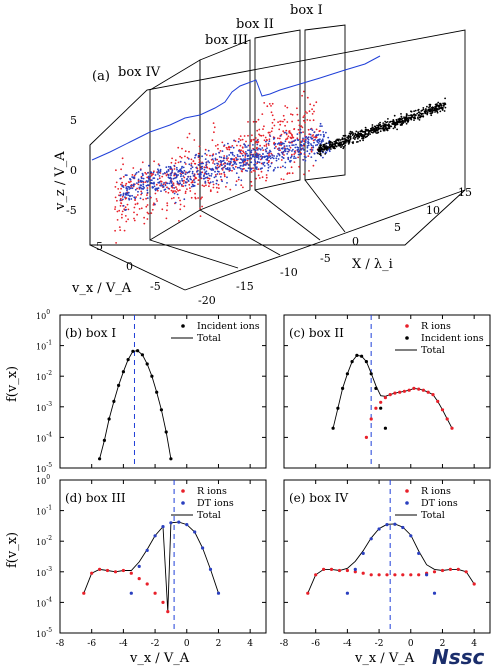 The image size is (500, 672). I want to click on x-tick-m20: -20, so click(207, 300).